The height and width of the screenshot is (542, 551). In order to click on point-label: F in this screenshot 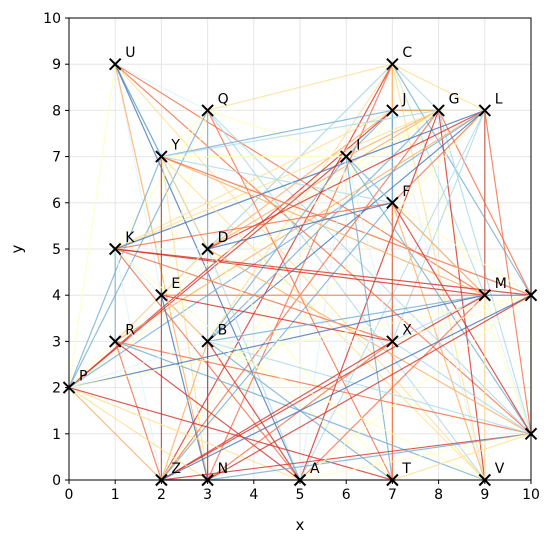, I will do `click(406, 192)`.